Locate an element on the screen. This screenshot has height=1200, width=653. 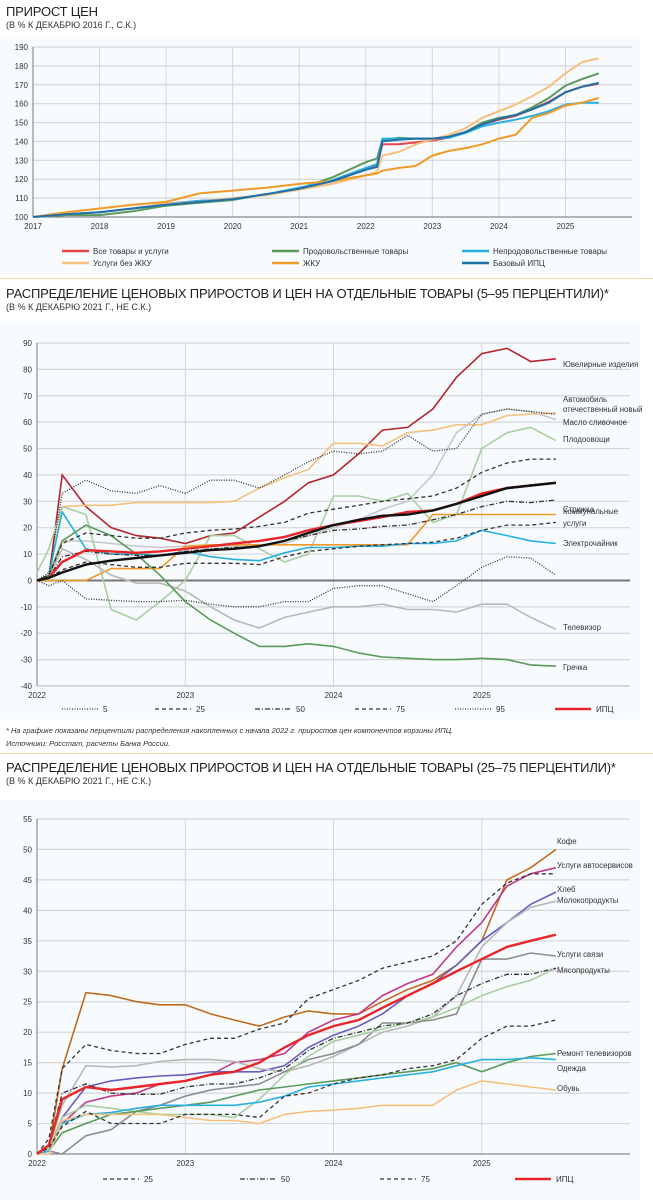
series-line-Мясопродукты is located at coordinates (296, 1061).